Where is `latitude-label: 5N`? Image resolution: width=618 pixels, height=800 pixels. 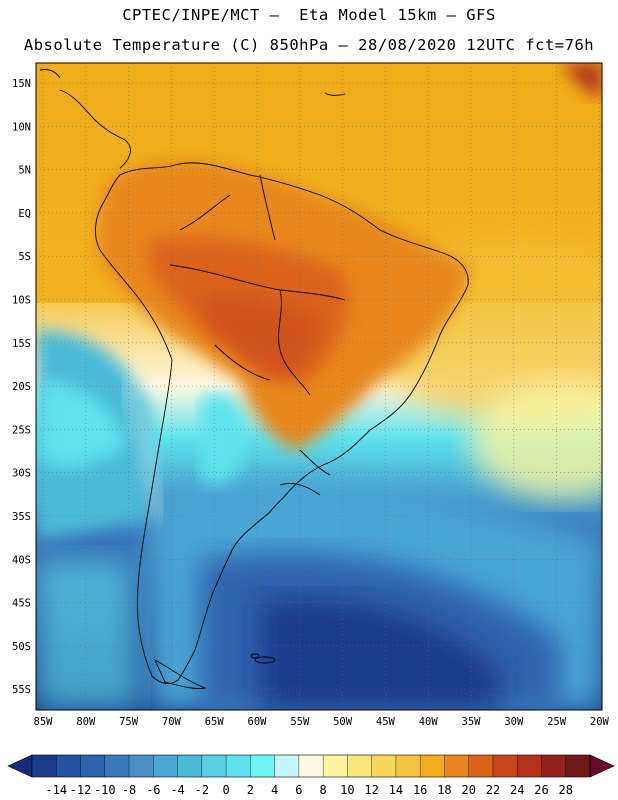
latitude-label: 5N is located at coordinates (24, 171).